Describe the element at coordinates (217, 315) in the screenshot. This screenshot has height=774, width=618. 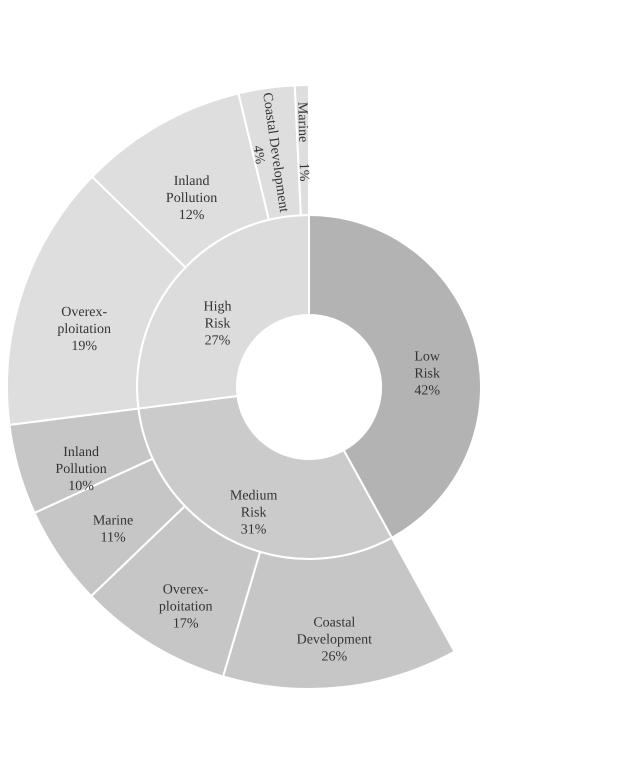
I see `slice-label: High Risk` at that location.